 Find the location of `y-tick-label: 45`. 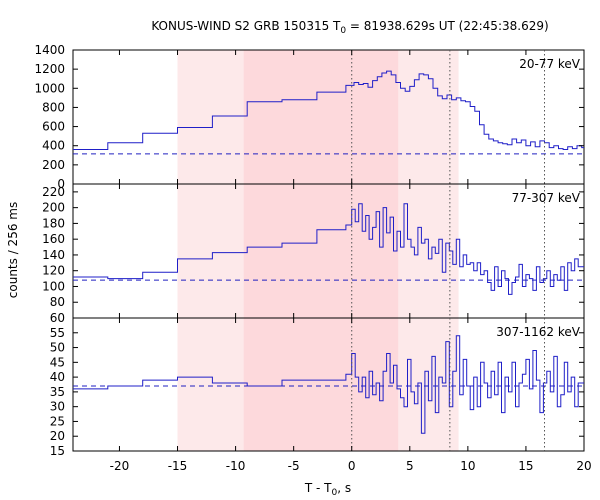

y-tick-label: 45 is located at coordinates (57, 362).